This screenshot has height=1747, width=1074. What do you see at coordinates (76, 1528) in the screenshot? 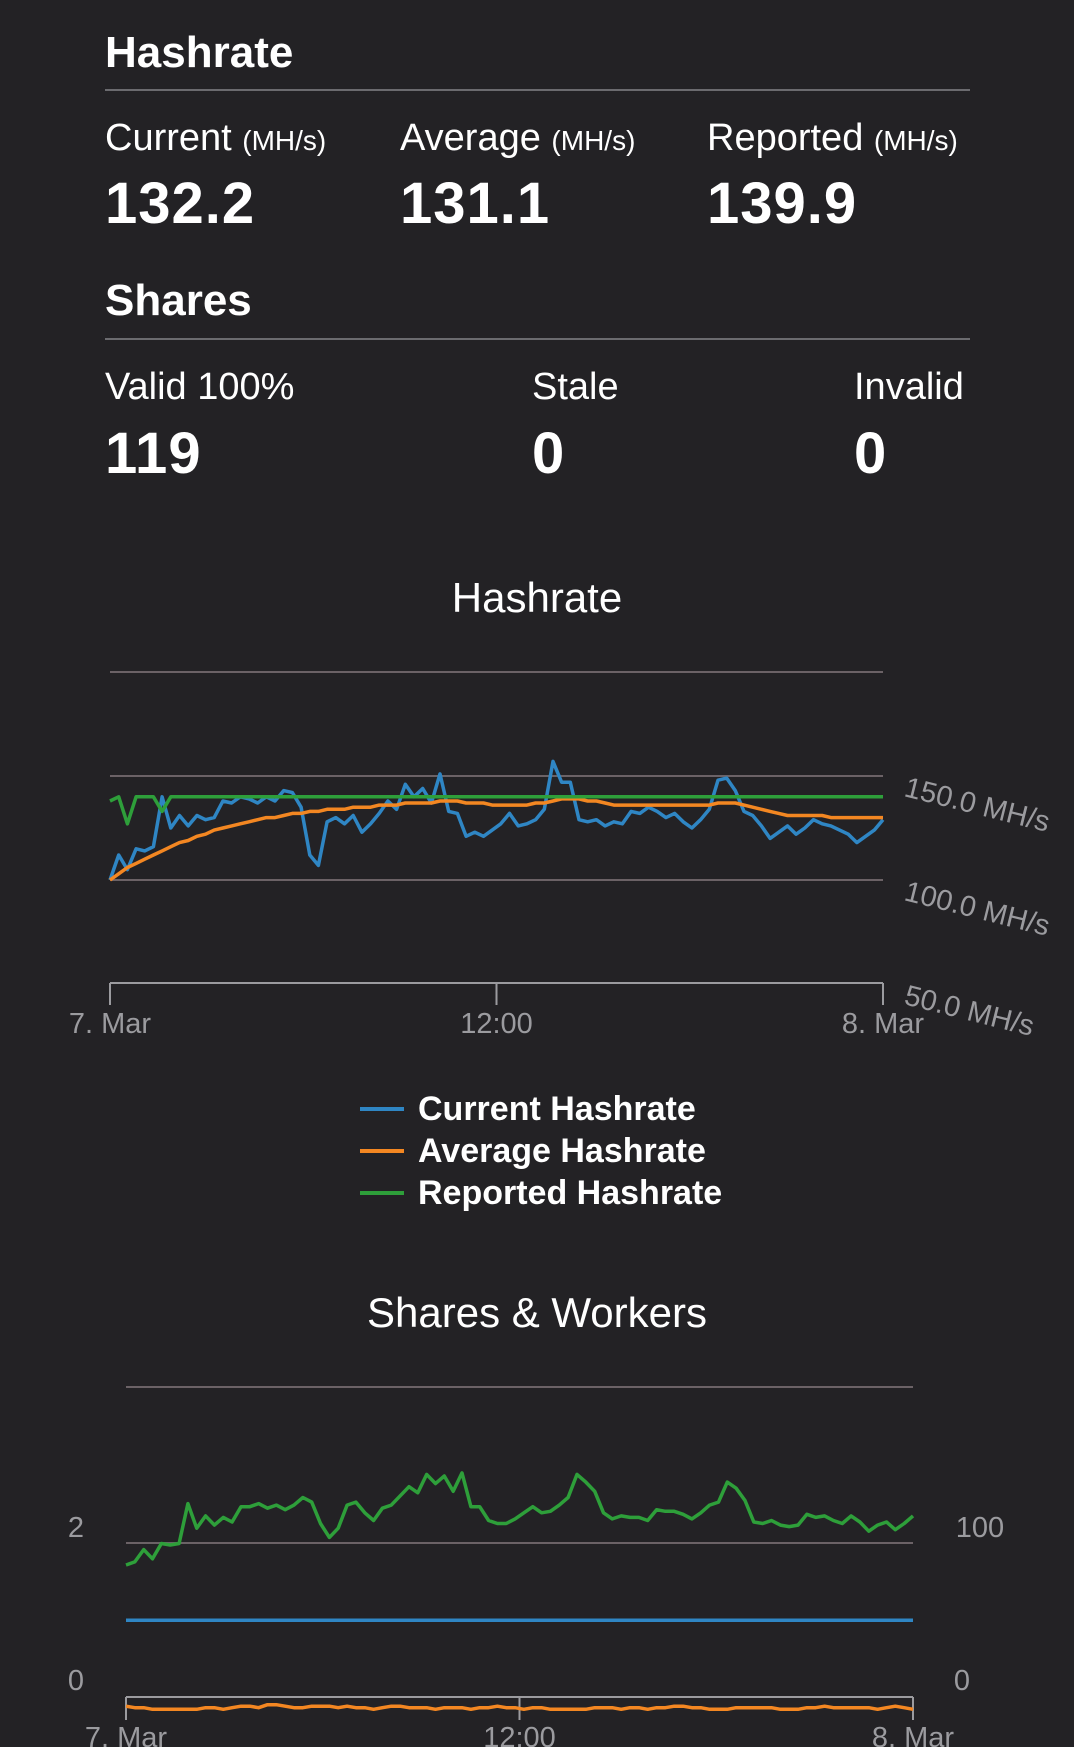
I see `left-y-tick-label: 2` at bounding box center [76, 1528].